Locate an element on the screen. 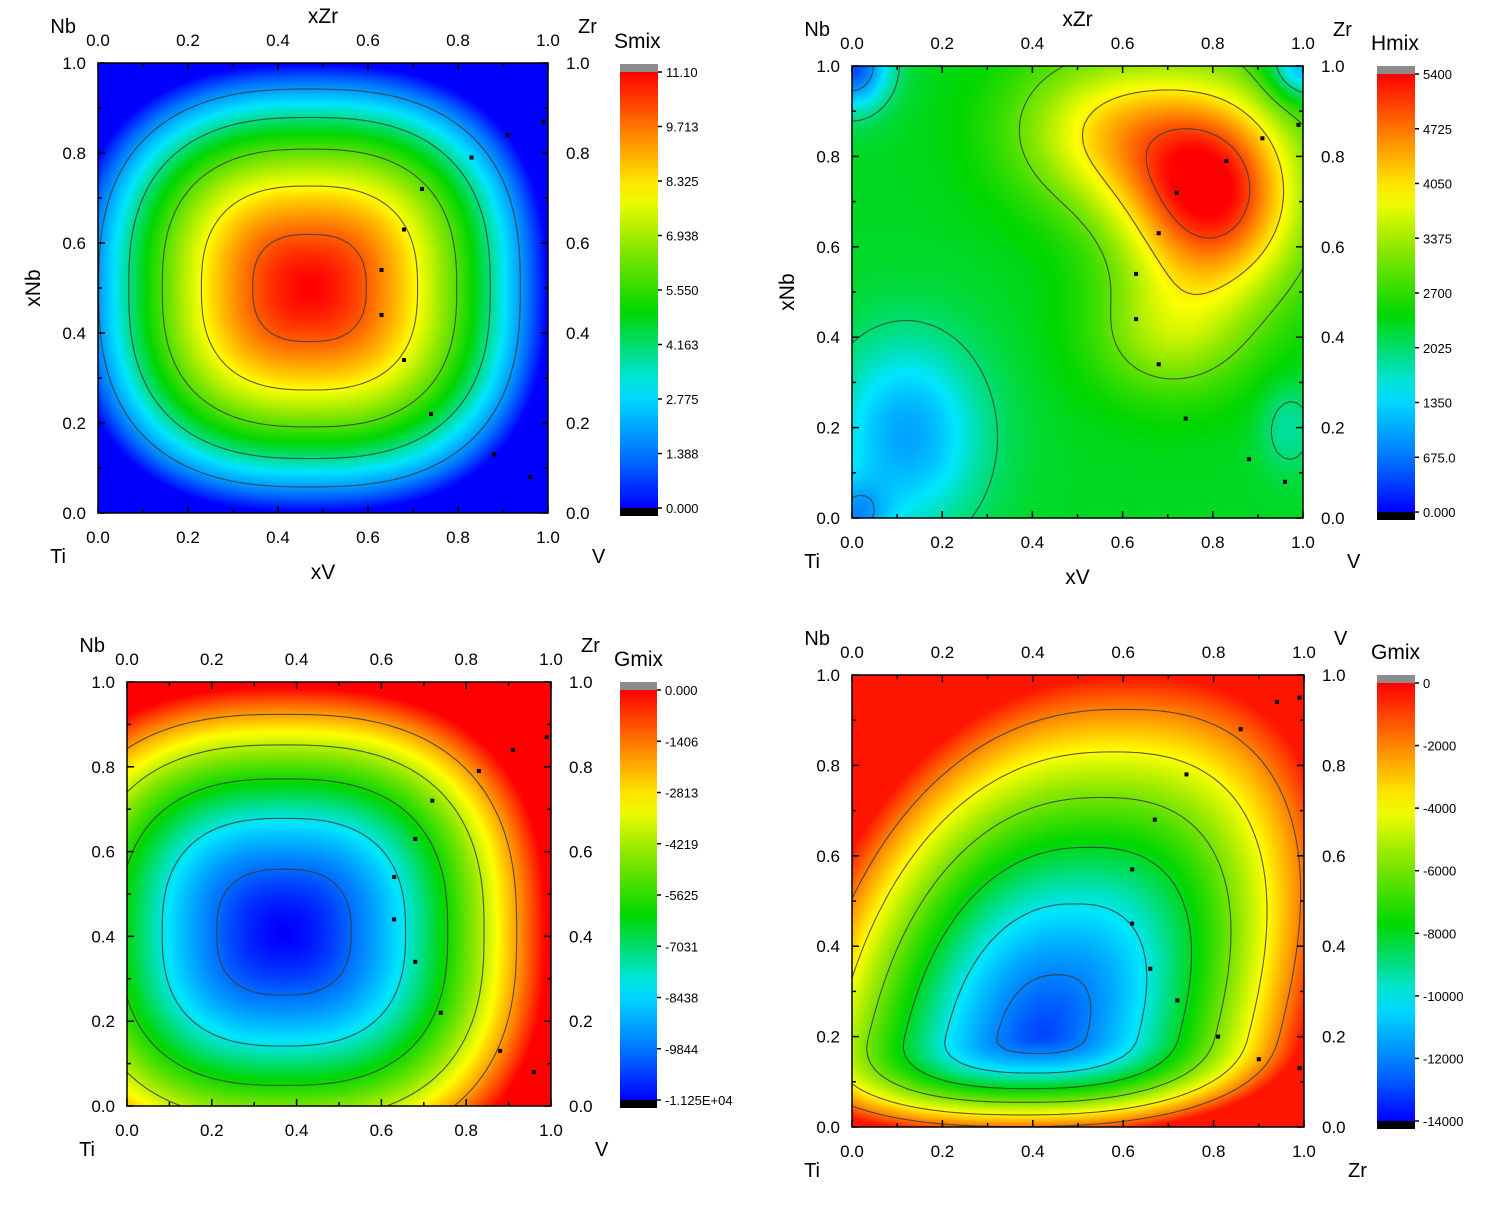 The height and width of the screenshot is (1217, 1498). smix-corner-label-top-left: Nb is located at coordinates (63, 27).